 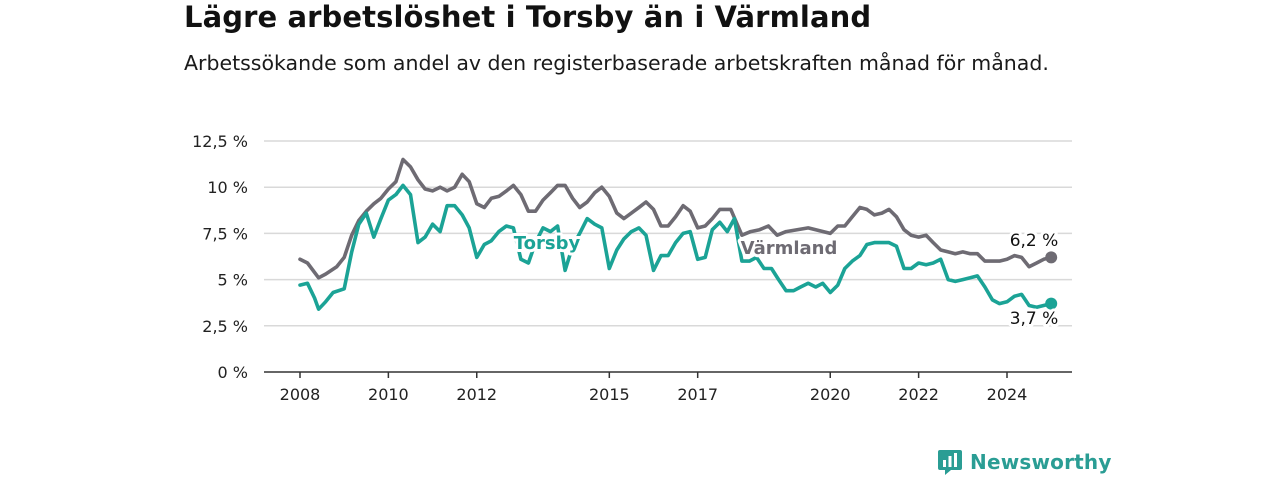 I want to click on bar-chart-badge-icon, so click(x=950, y=462).